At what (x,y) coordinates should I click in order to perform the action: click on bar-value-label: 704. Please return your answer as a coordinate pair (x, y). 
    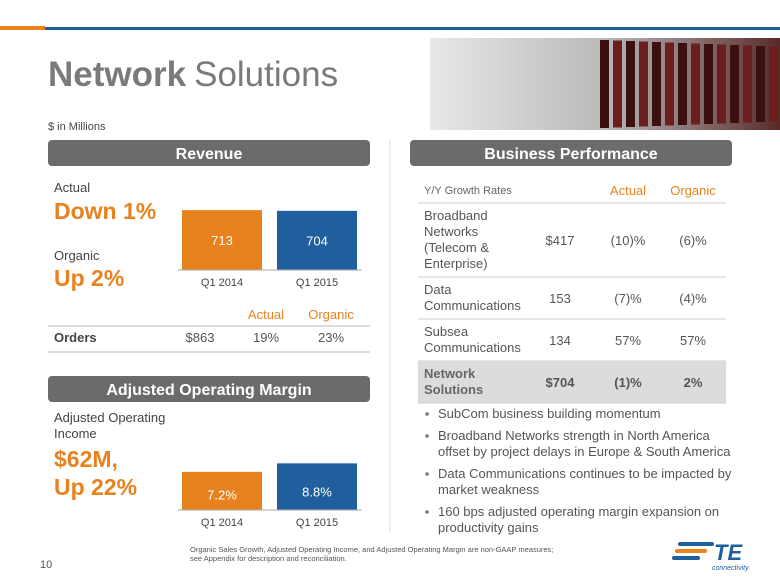
    Looking at the image, I should click on (317, 240).